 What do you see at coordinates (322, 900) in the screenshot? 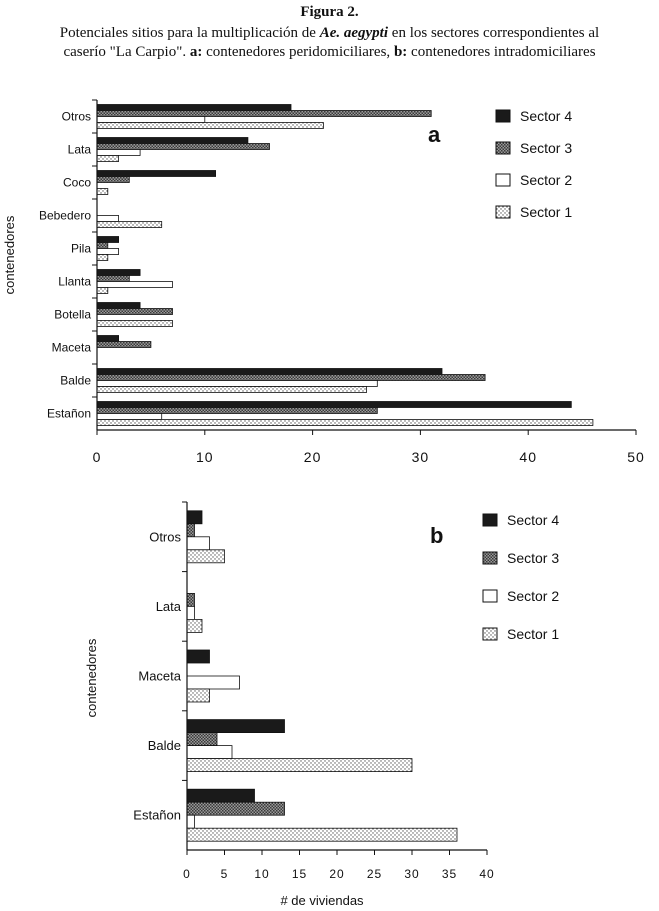
I see `x-axis-label: # de viviendas` at bounding box center [322, 900].